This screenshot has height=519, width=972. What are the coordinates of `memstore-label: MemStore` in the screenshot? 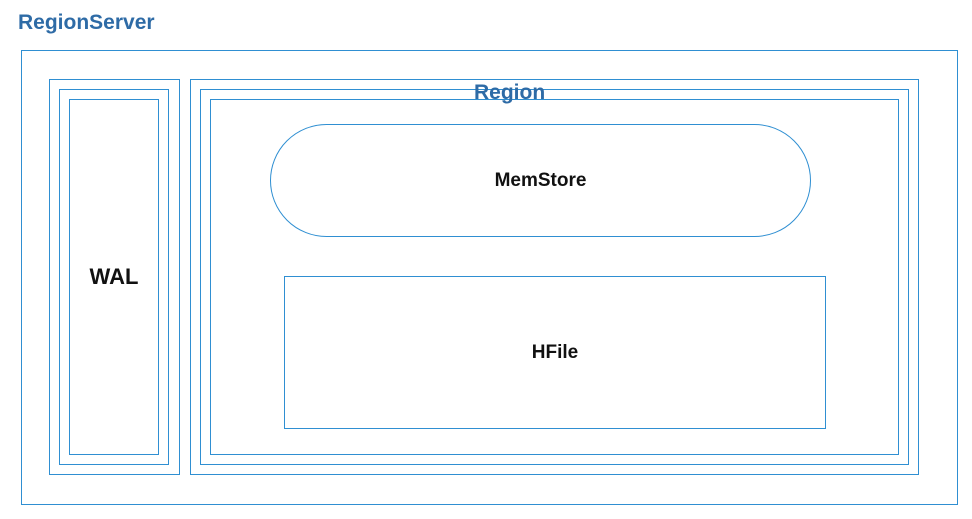 It's located at (540, 180).